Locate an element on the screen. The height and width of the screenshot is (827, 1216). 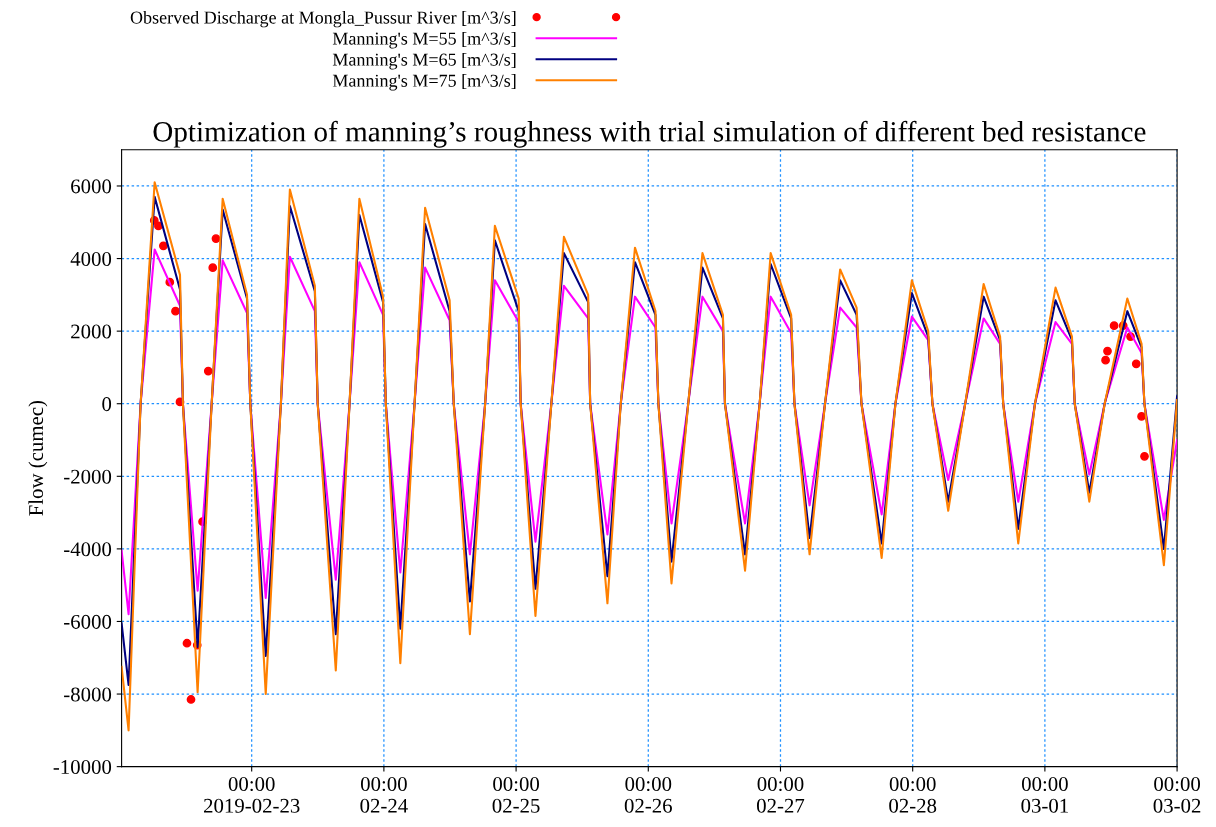
x-tick-label: 00:00 02-25 is located at coordinates (516, 794).